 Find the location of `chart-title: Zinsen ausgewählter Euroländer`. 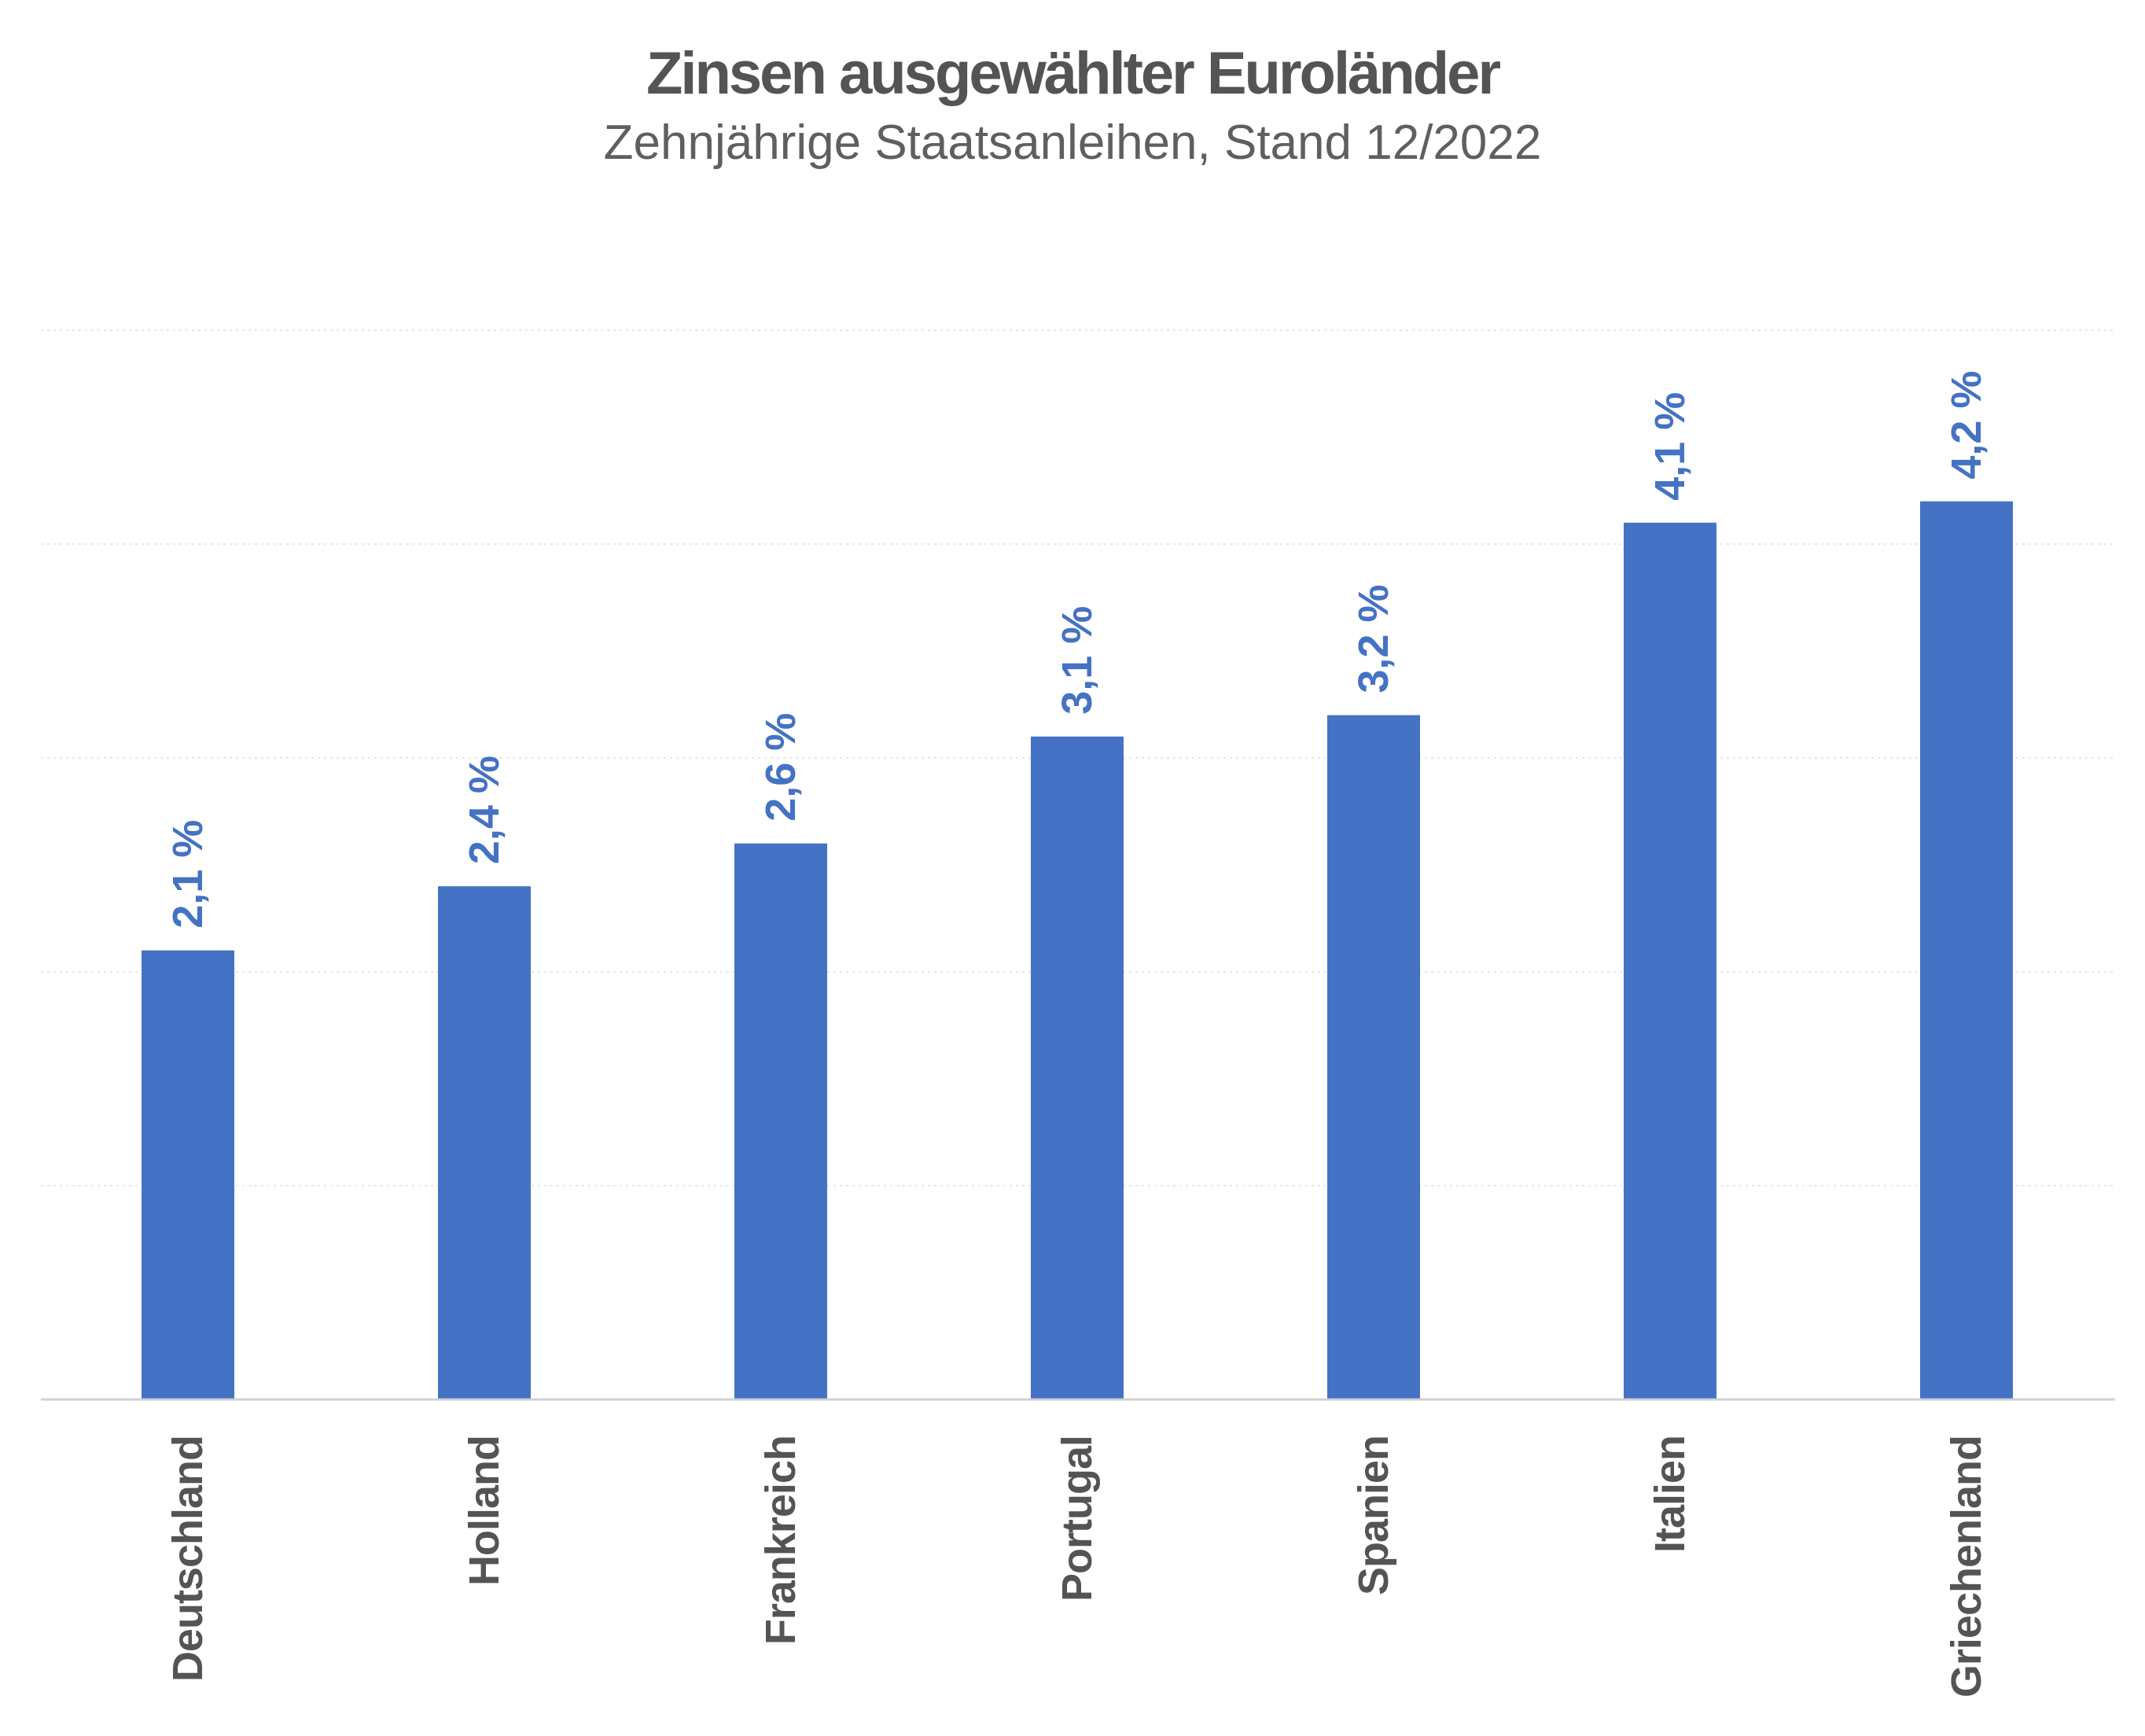

chart-title: Zinsen ausgewählter Euroländer is located at coordinates (1073, 73).